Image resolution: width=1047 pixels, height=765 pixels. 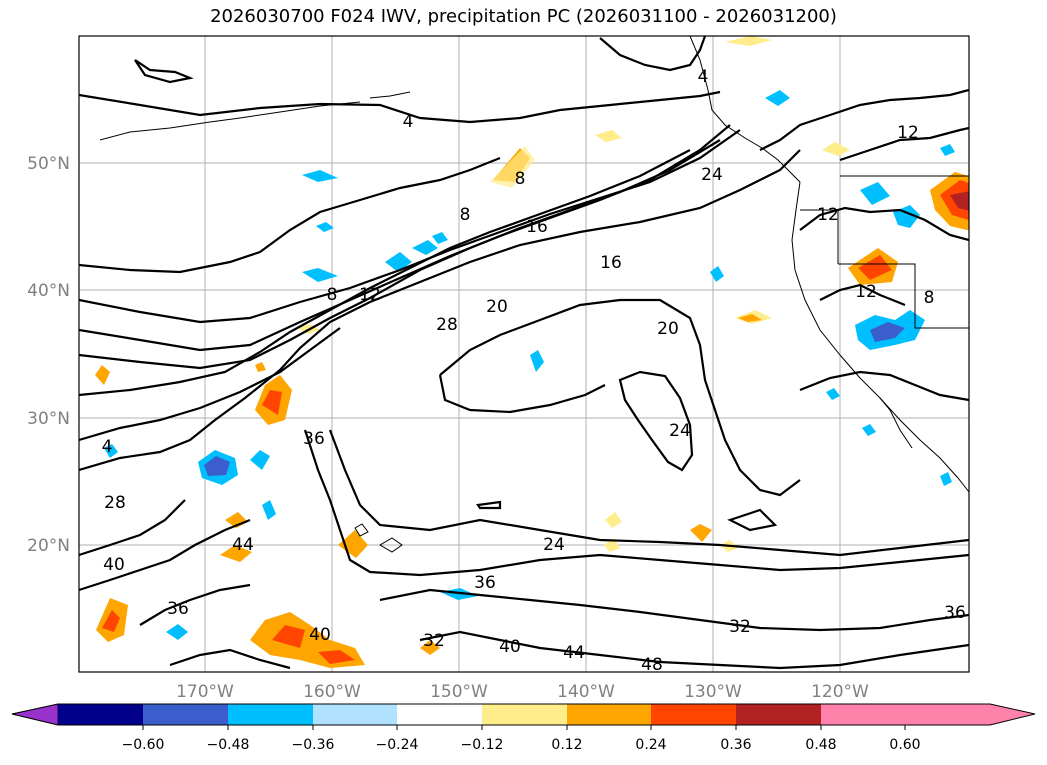 I want to click on colorbar-tick-label: −0.24, so click(x=397, y=745).